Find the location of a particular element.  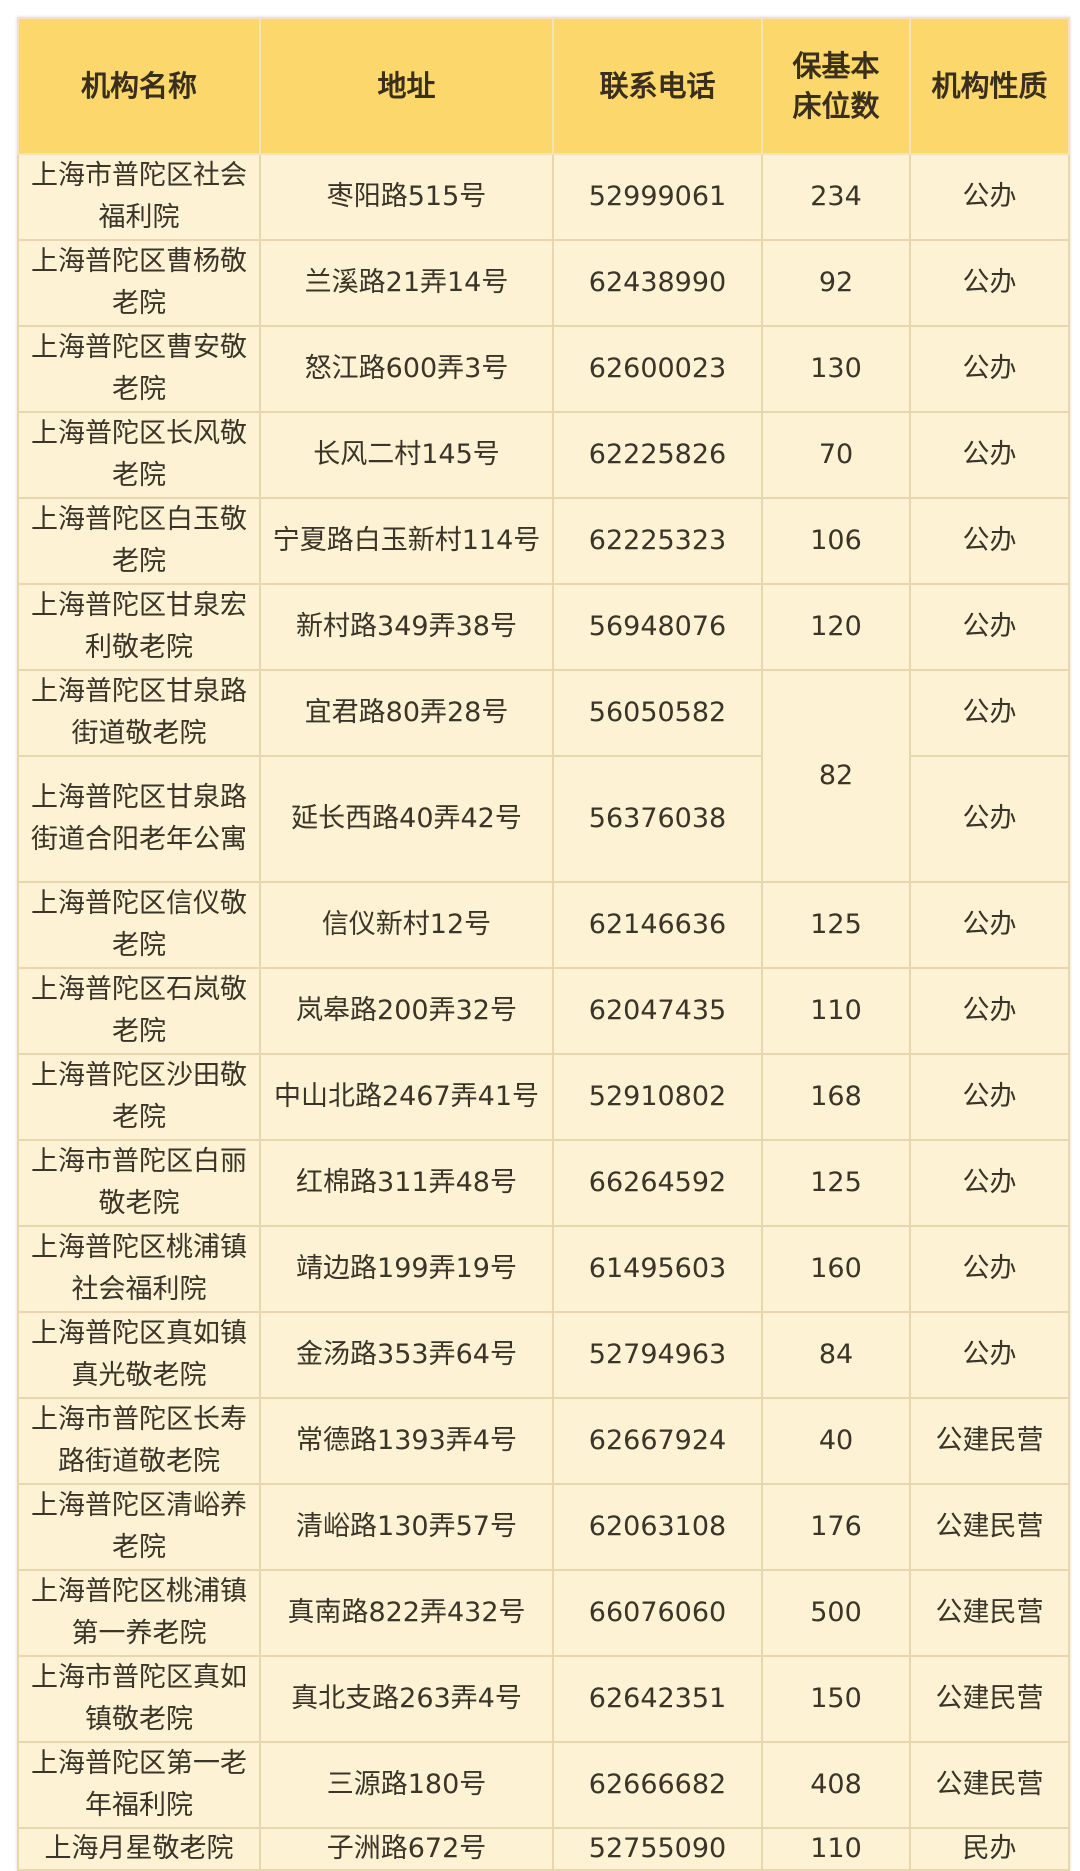

cell-name: 上海市普陀区白丽敬老院 is located at coordinates (139, 1183).